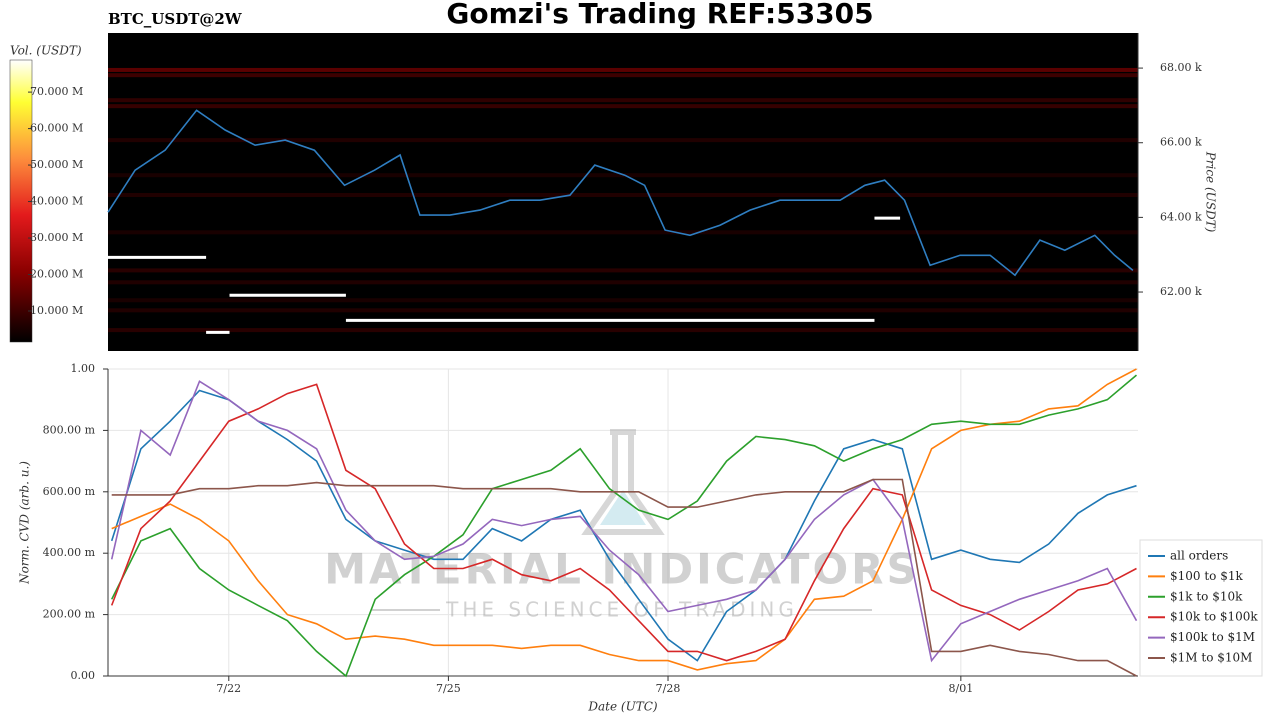 This screenshot has height=720, width=1280. What do you see at coordinates (1201, 608) in the screenshot?
I see `legend-box` at bounding box center [1201, 608].